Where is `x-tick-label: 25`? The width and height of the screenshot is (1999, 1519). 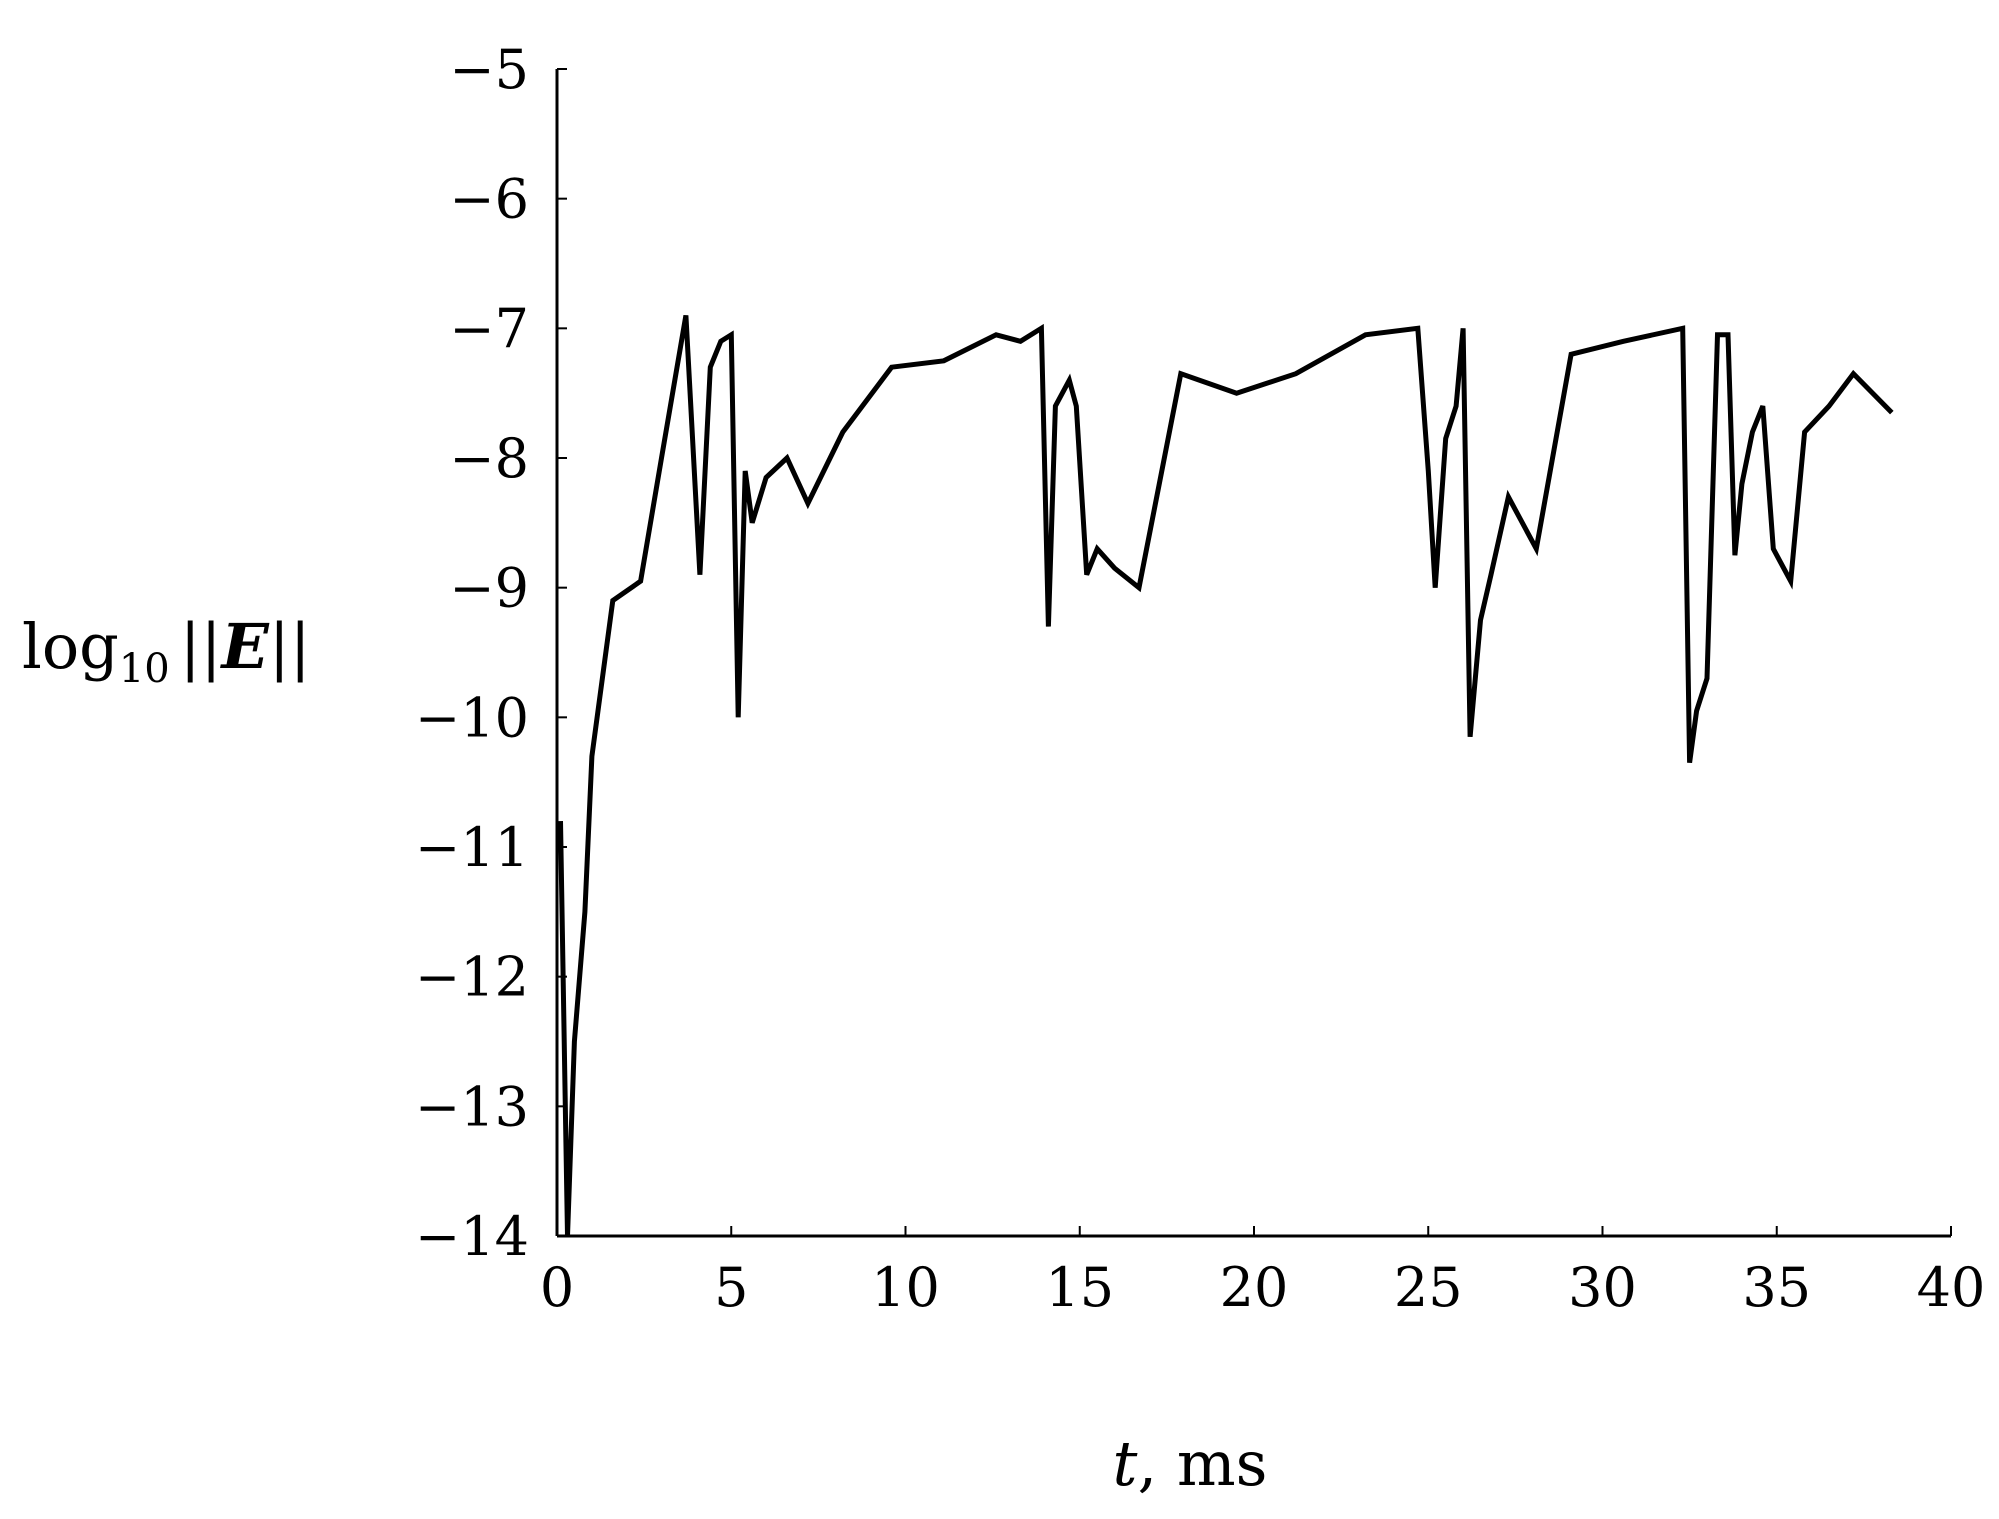
x-tick-label: 25 is located at coordinates (1428, 1287).